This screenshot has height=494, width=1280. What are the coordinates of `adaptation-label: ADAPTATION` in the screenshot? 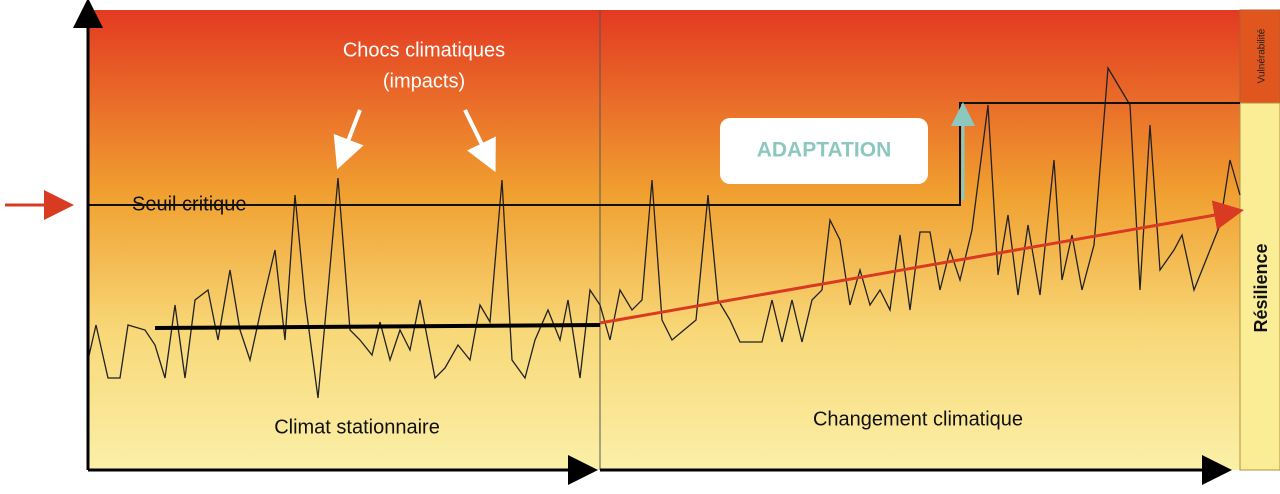 It's located at (824, 150).